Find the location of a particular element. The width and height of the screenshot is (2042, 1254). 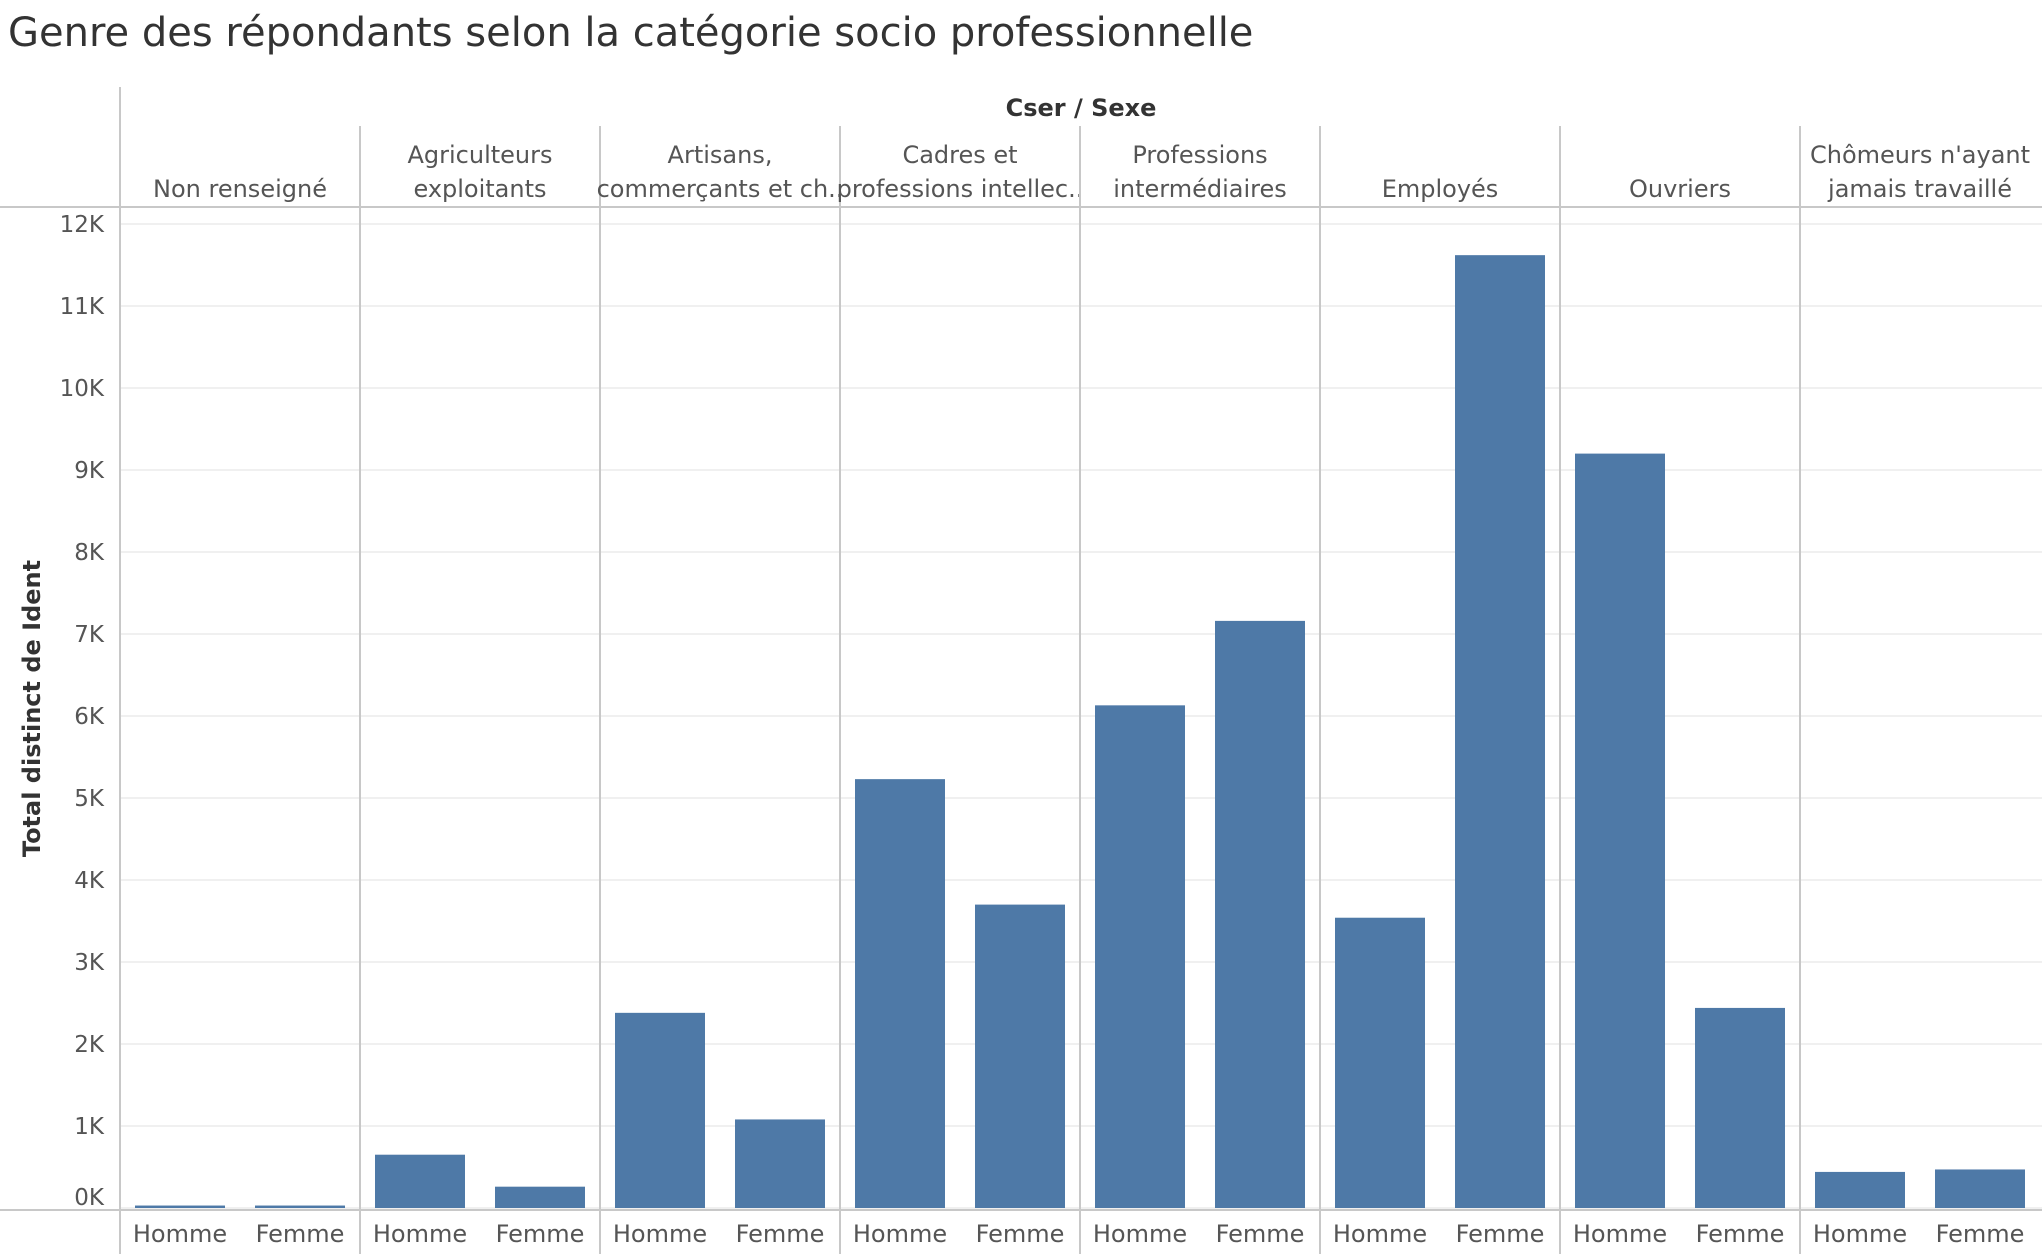

y-axis-title: Total distinct de Ident is located at coordinates (32, 708).